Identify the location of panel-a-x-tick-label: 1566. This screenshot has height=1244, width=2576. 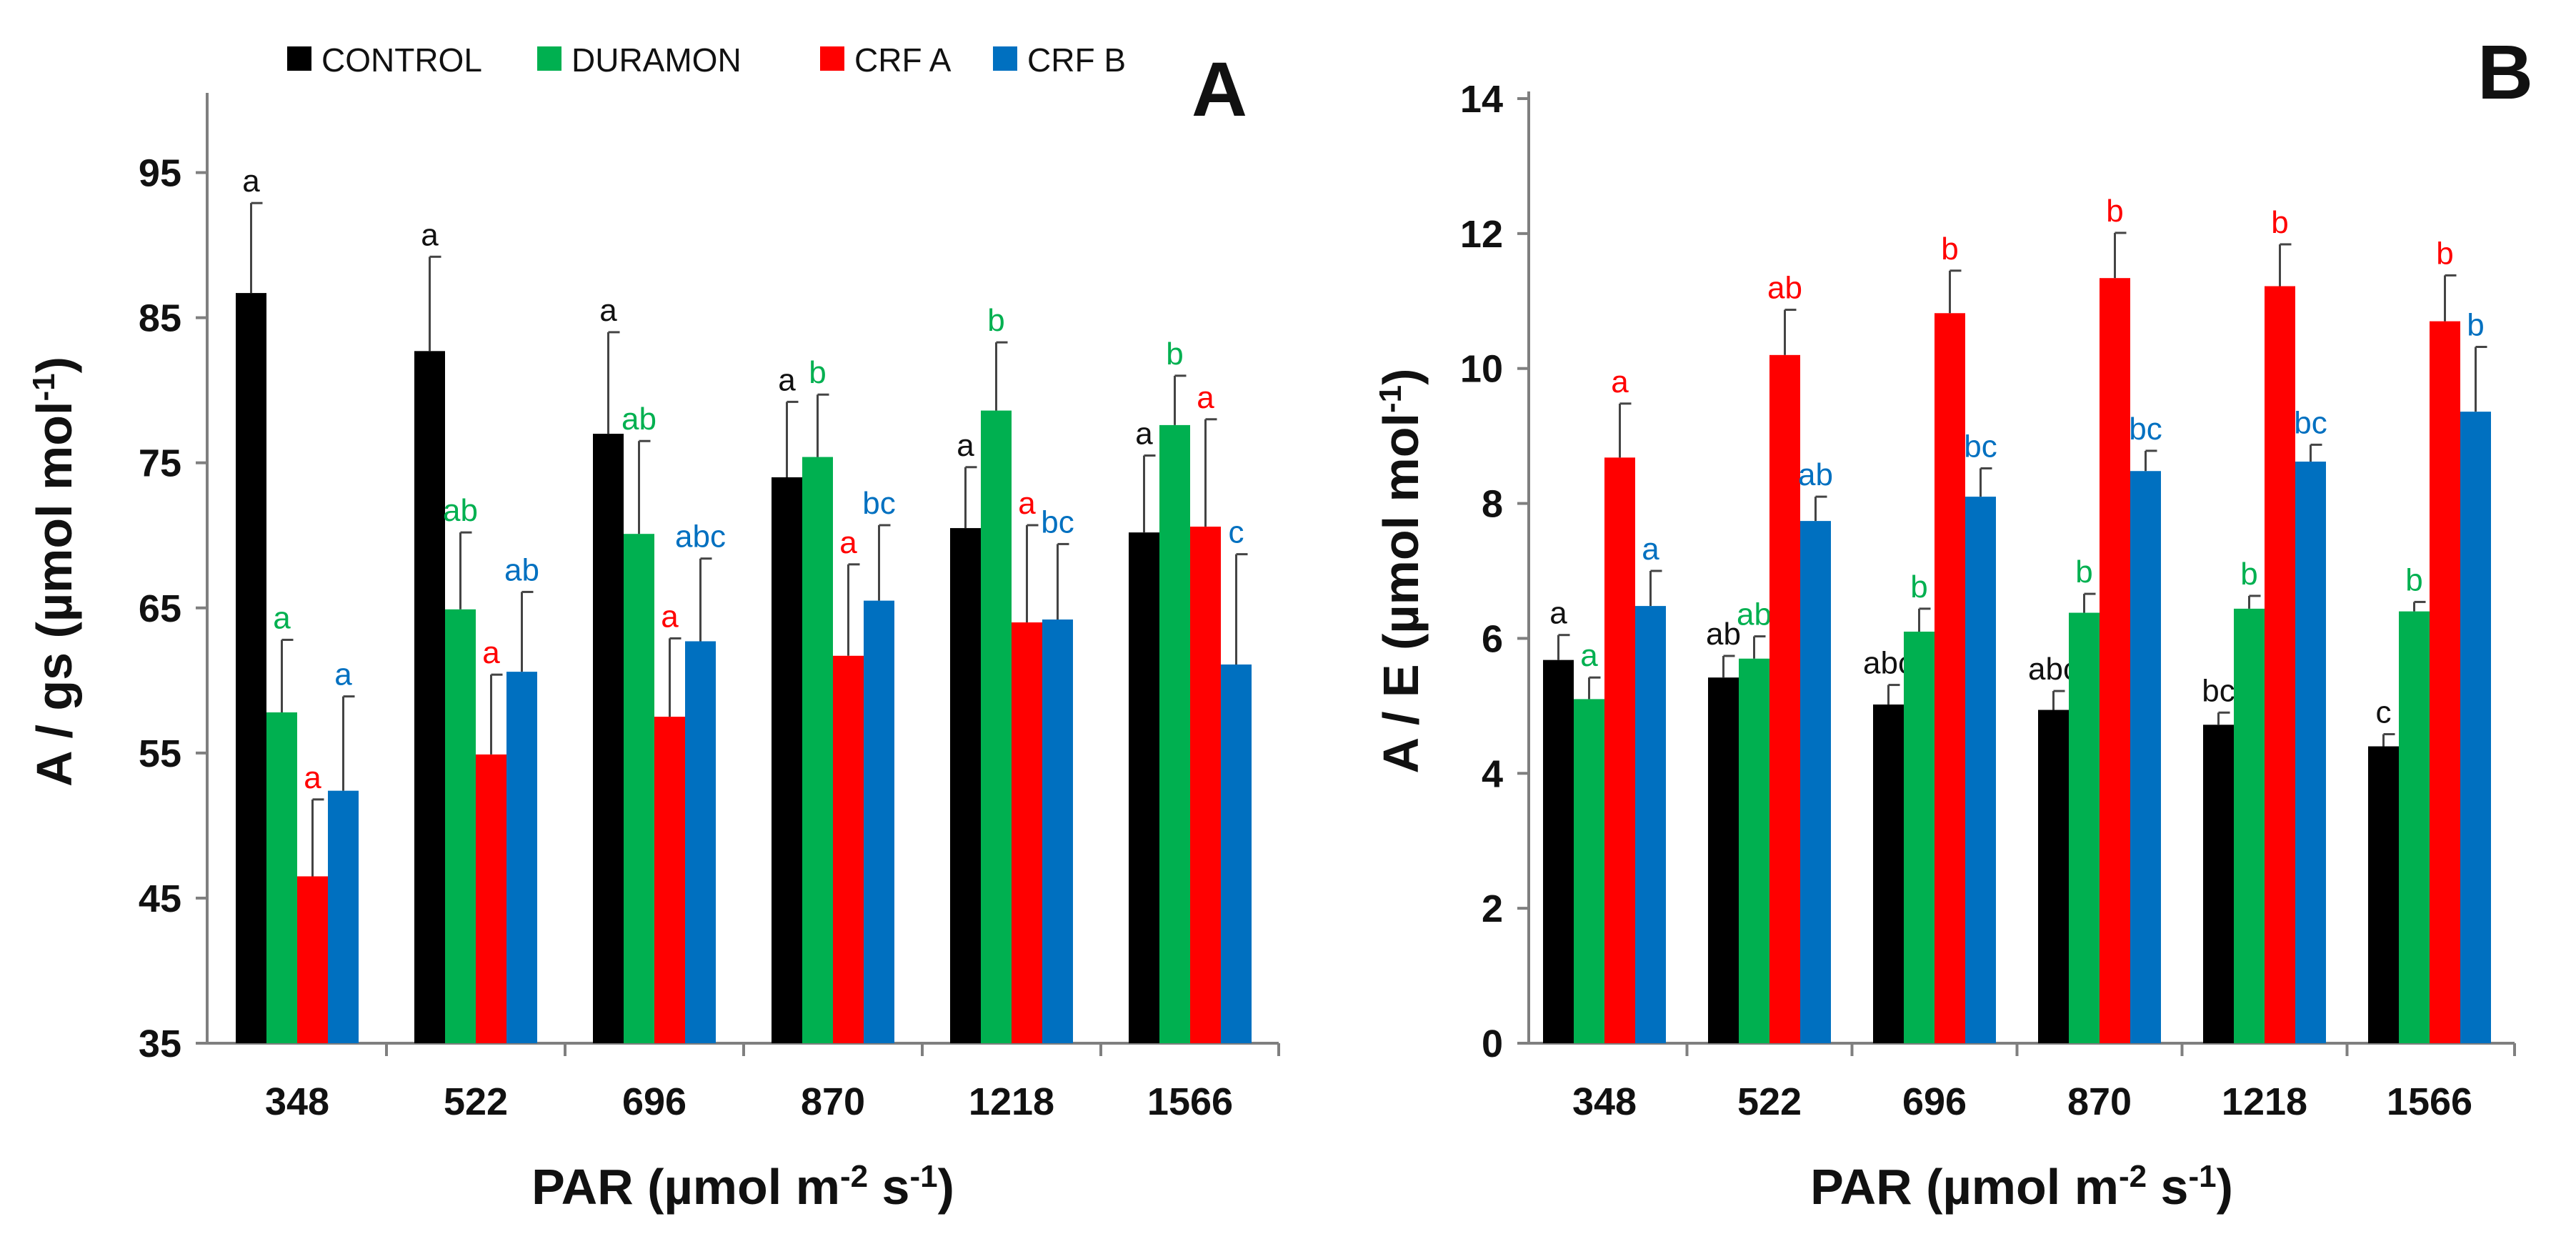
(1190, 1101).